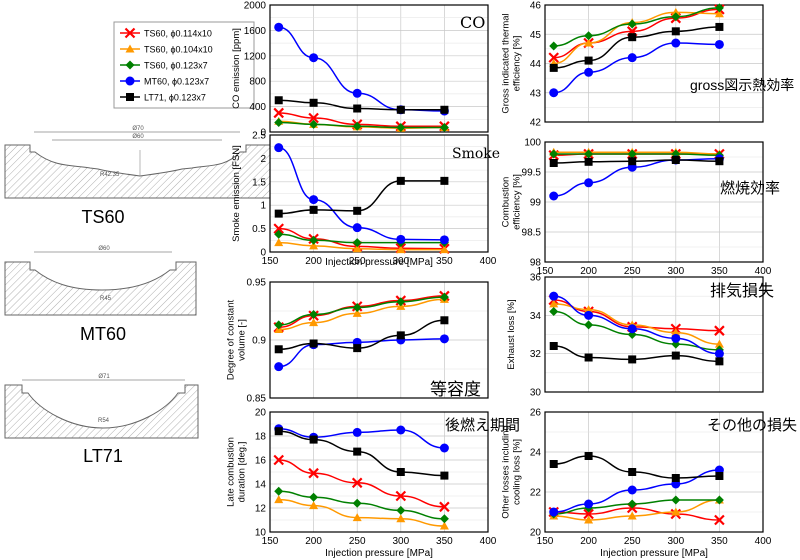 The width and height of the screenshot is (800, 560). I want to click on piston-mt60-body, so click(100, 288).